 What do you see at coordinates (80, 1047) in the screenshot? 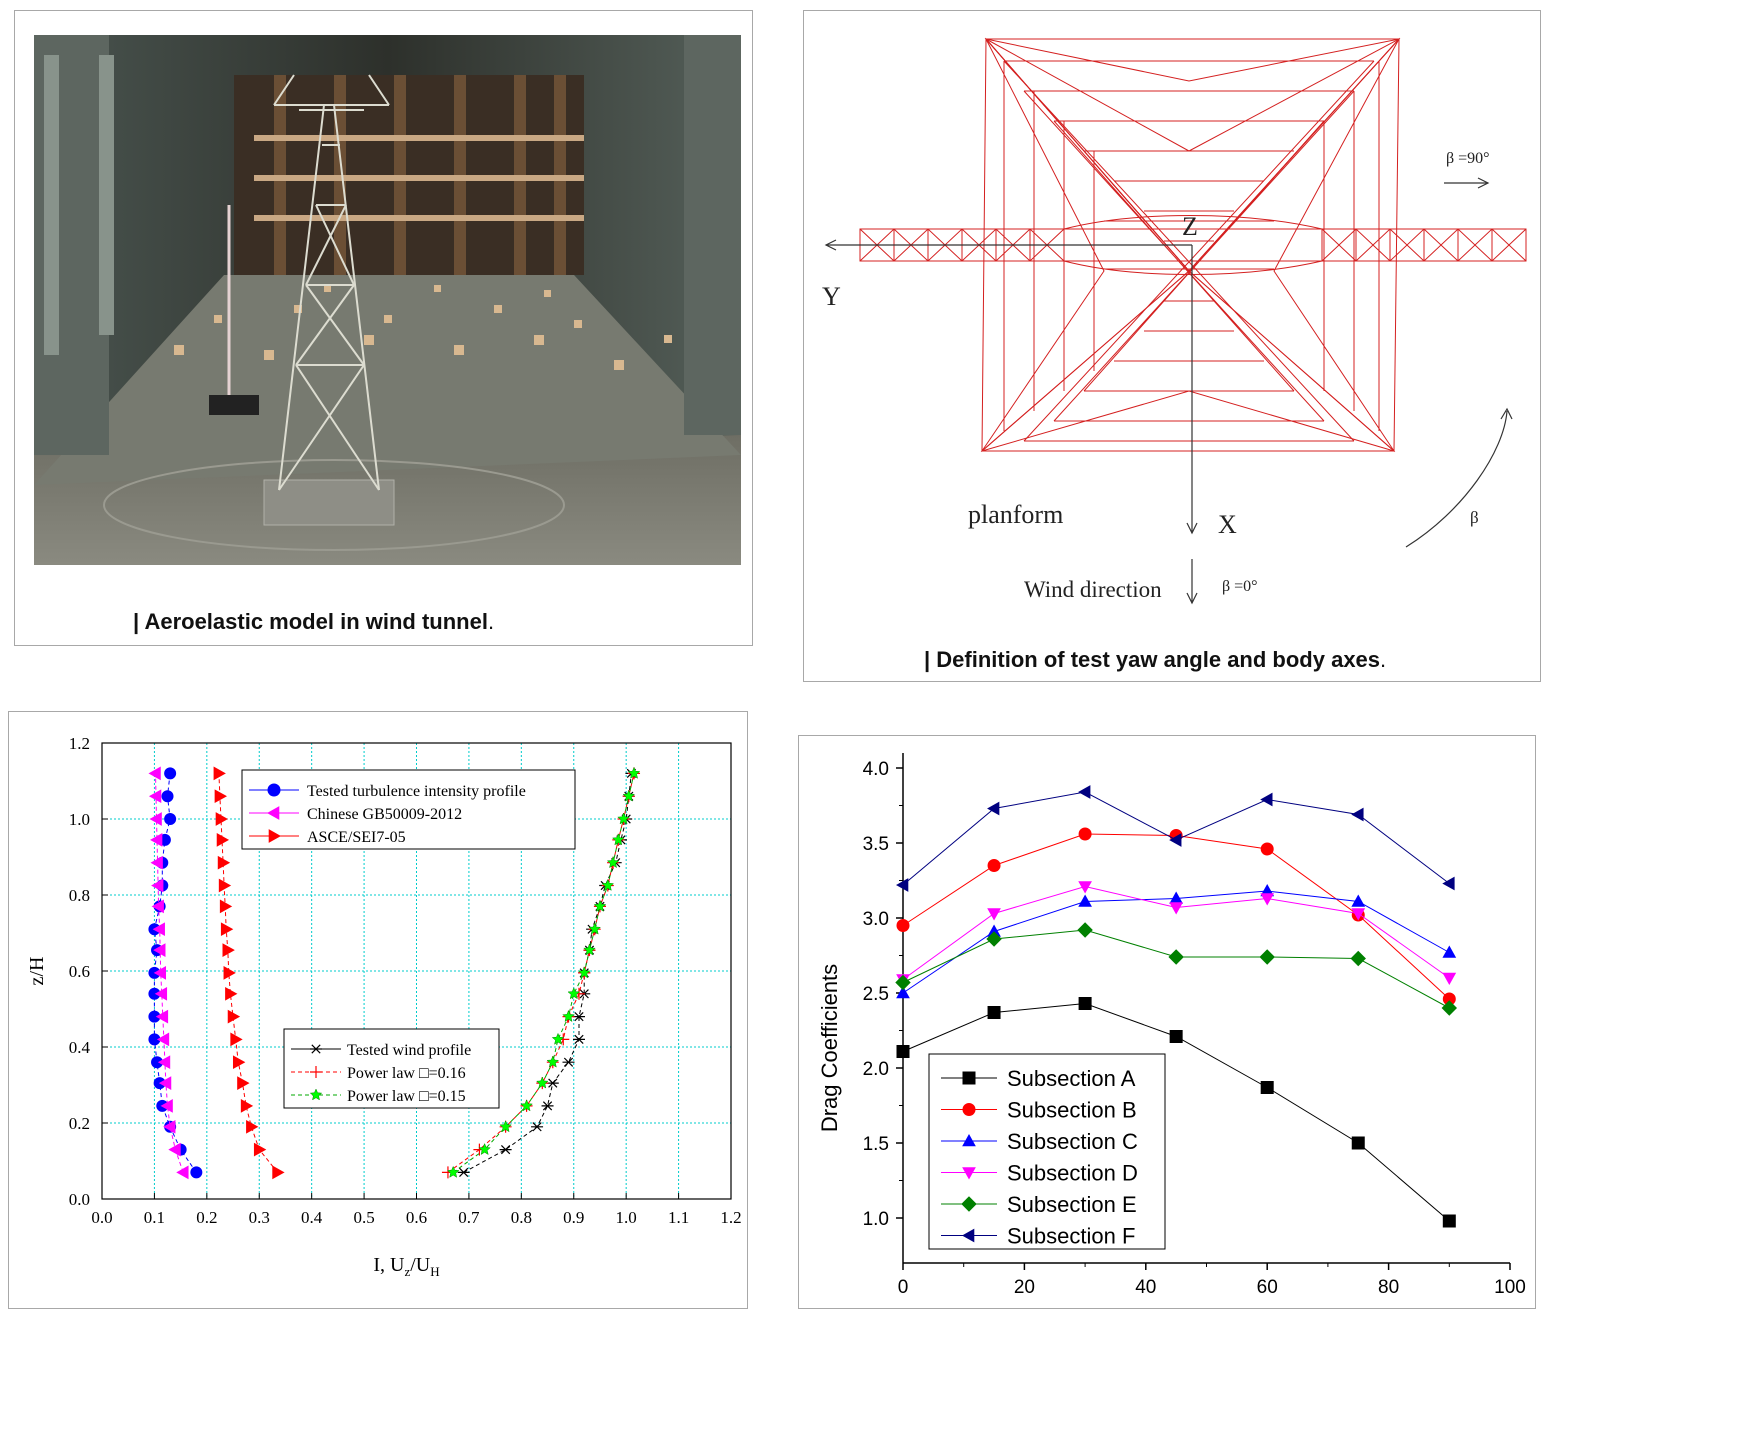
I see `y-tick-label: 0.4` at bounding box center [80, 1047].